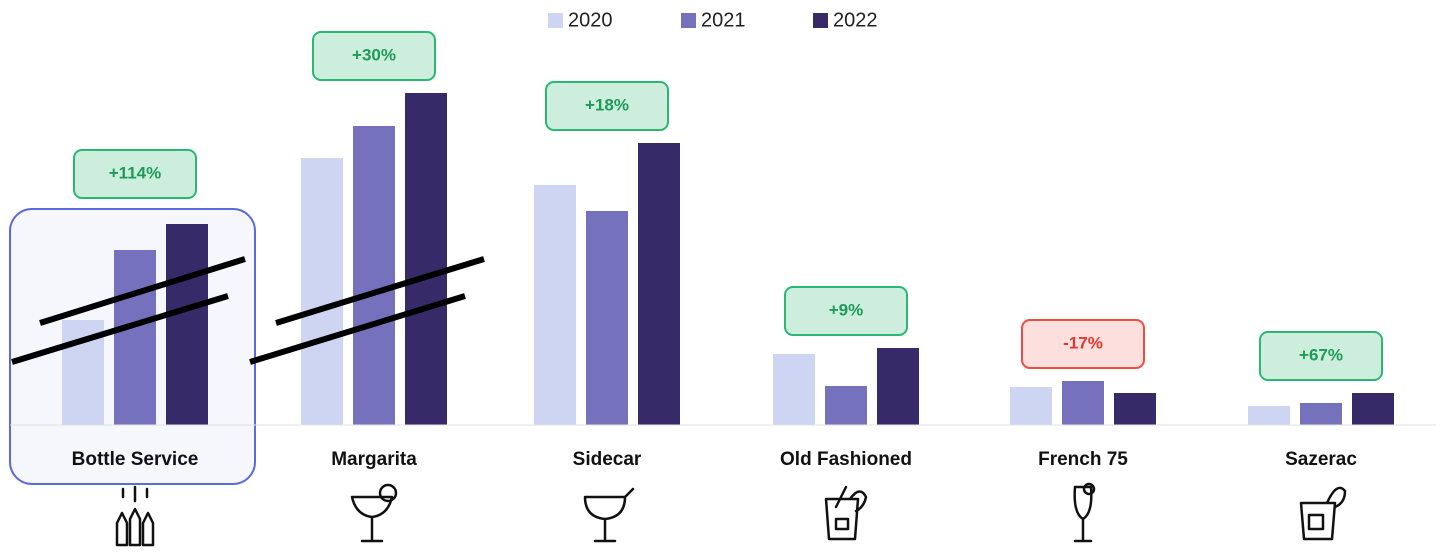  I want to click on change-label: +30%, so click(374, 54).